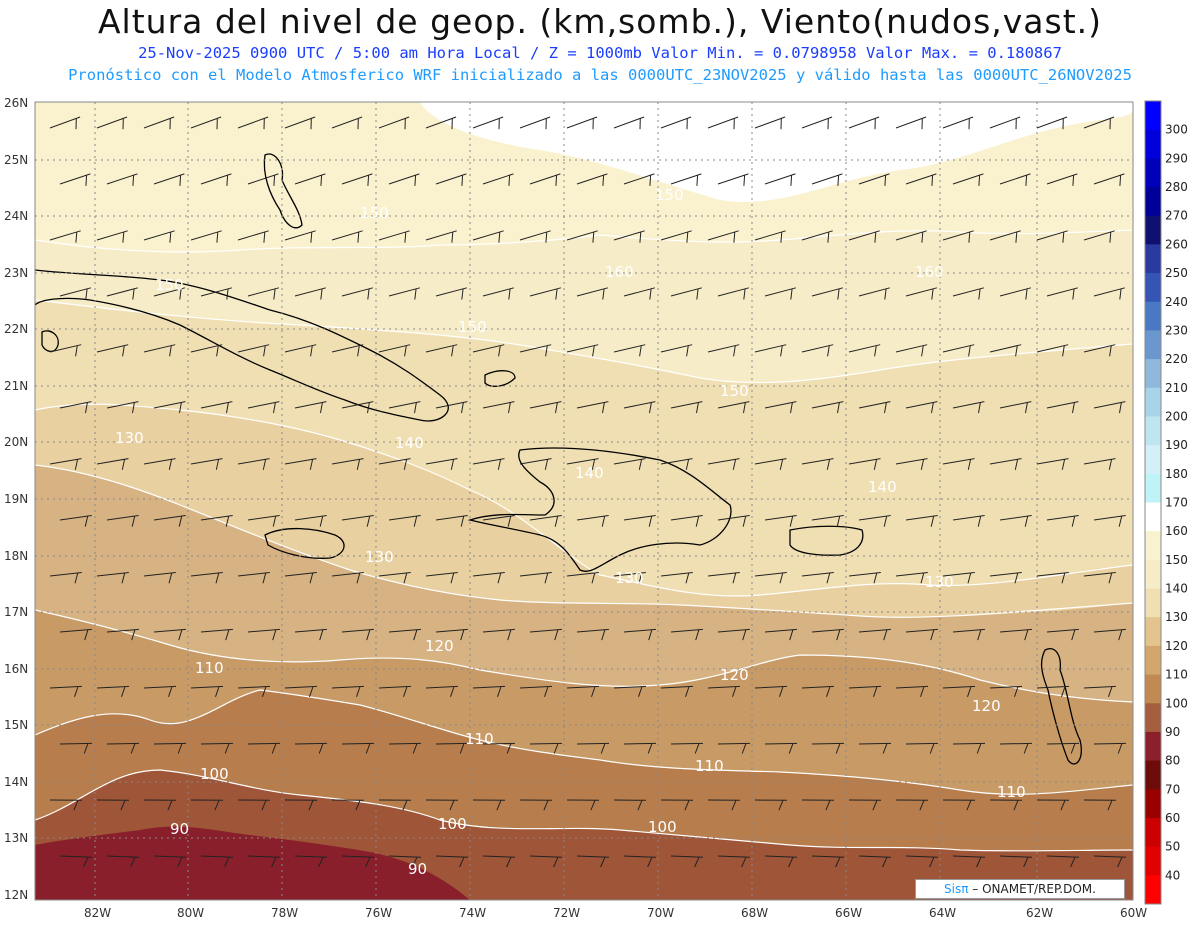  What do you see at coordinates (1176, 388) in the screenshot?
I see `colorbar-label: 210` at bounding box center [1176, 388].